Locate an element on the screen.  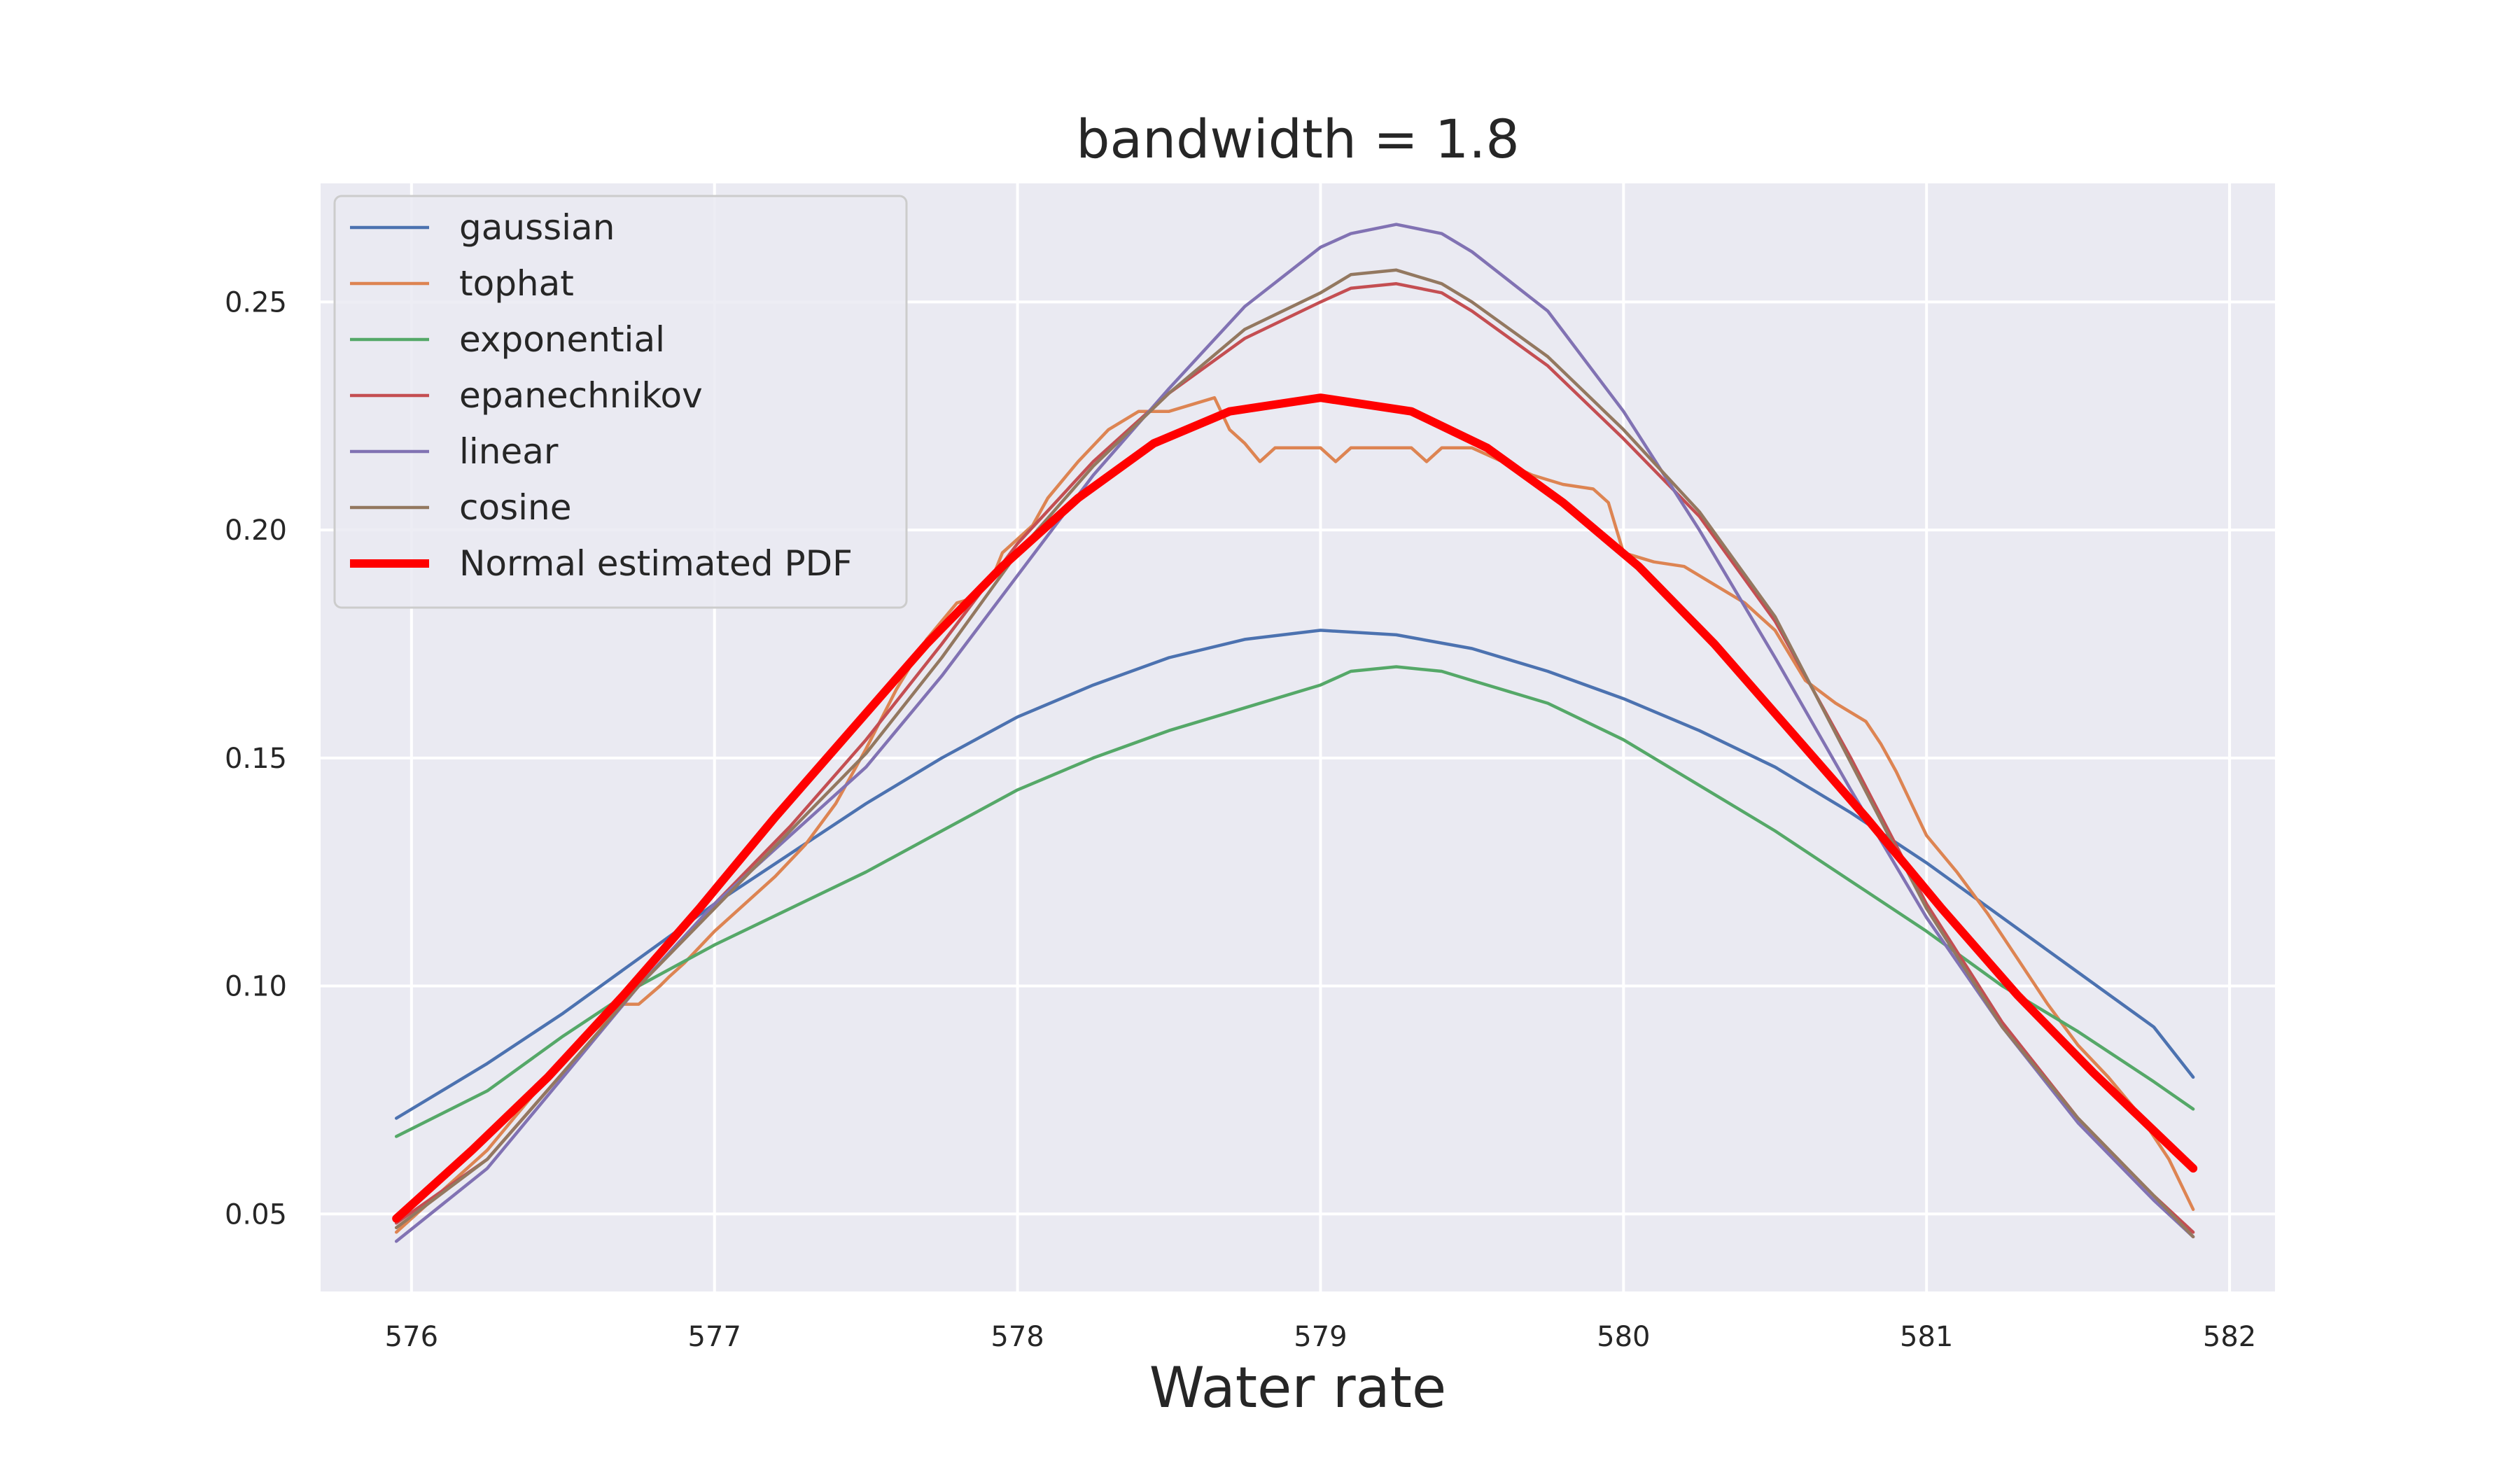
x-axis-ticks: 576 577 578 579 580 581 582 is located at coordinates (1321, 1337).